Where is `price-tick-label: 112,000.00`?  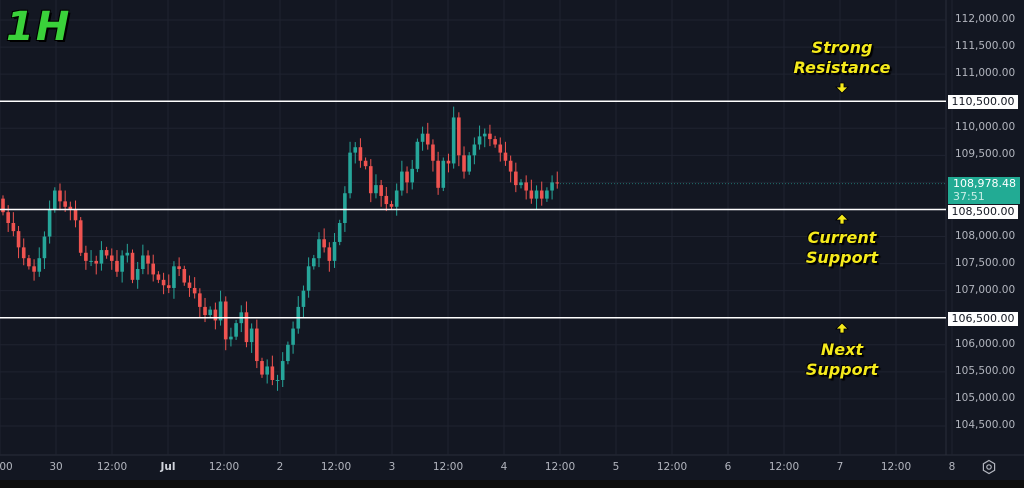 price-tick-label: 112,000.00 is located at coordinates (985, 19).